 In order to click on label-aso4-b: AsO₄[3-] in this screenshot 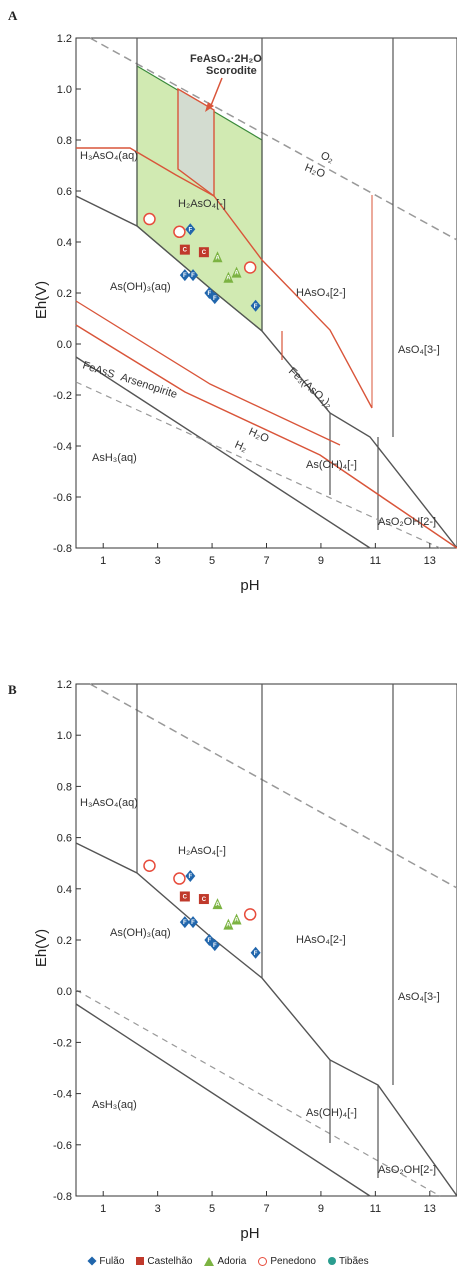, I will do `click(419, 997)`.